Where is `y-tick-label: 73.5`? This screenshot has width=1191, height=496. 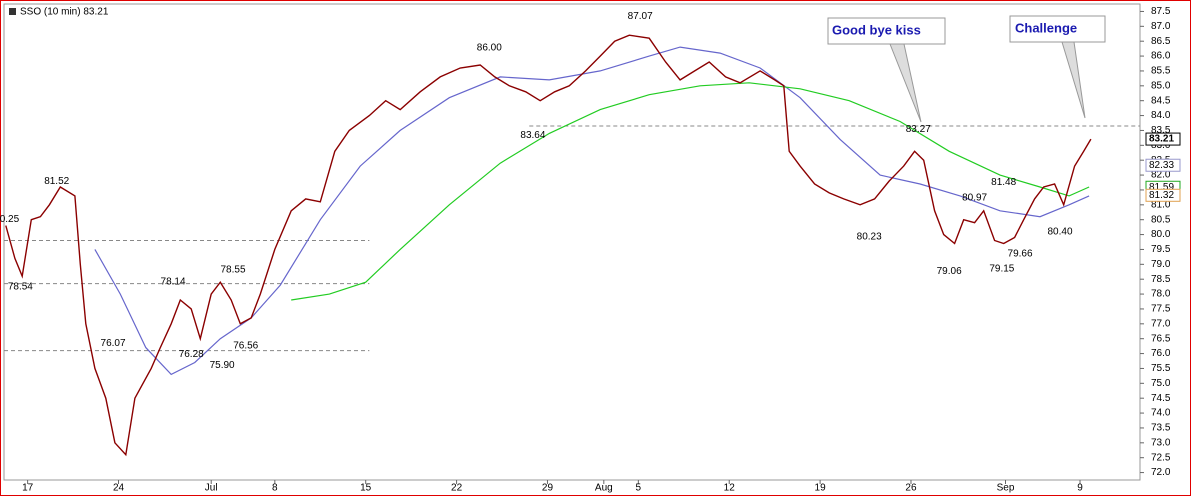
y-tick-label: 73.5 is located at coordinates (1161, 428).